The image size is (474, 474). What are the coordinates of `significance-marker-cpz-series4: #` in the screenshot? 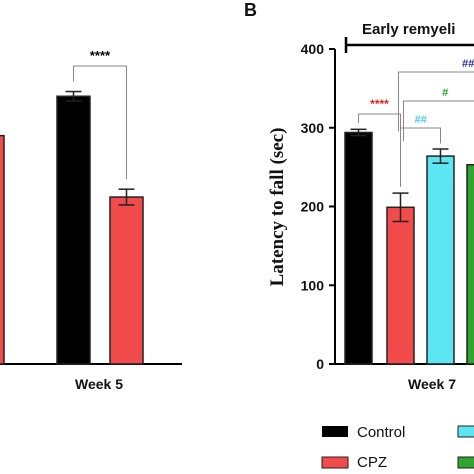 It's located at (445, 93).